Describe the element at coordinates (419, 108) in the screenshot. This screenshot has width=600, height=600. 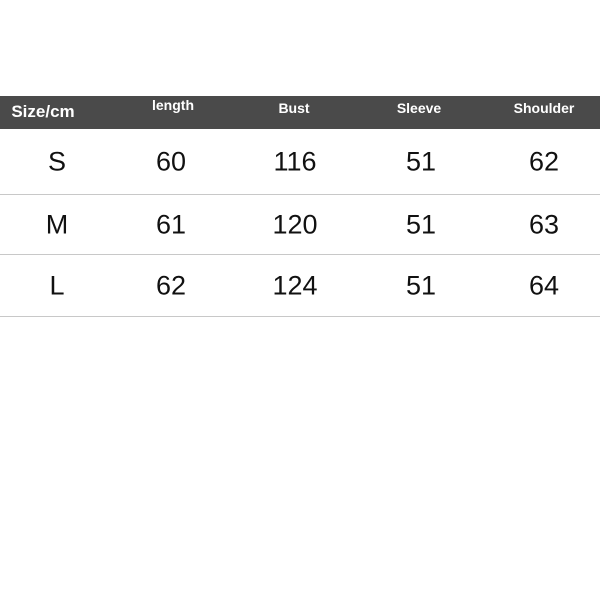
I see `header-sleeve: Sleeve` at that location.